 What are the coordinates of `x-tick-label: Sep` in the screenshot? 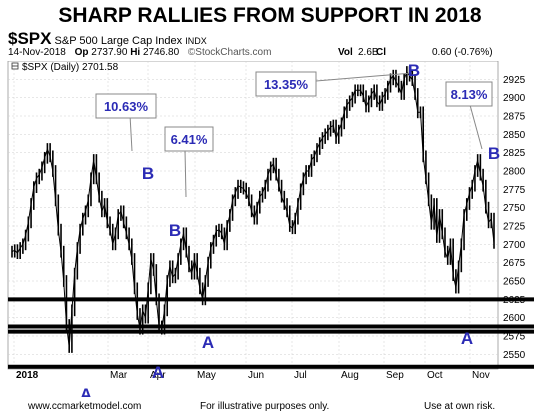 It's located at (395, 375).